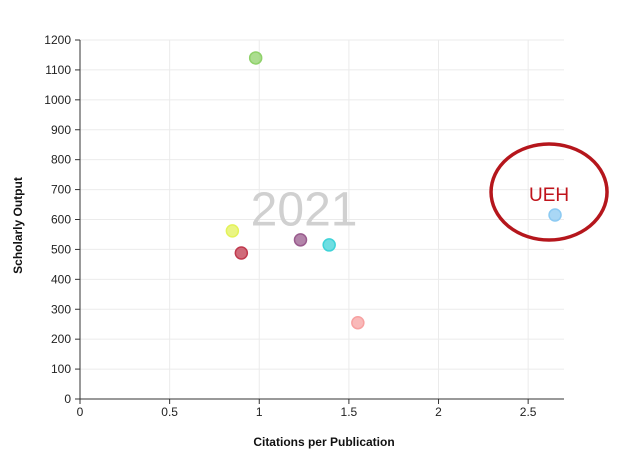  What do you see at coordinates (61, 309) in the screenshot?
I see `y-tick-label: 300` at bounding box center [61, 309].